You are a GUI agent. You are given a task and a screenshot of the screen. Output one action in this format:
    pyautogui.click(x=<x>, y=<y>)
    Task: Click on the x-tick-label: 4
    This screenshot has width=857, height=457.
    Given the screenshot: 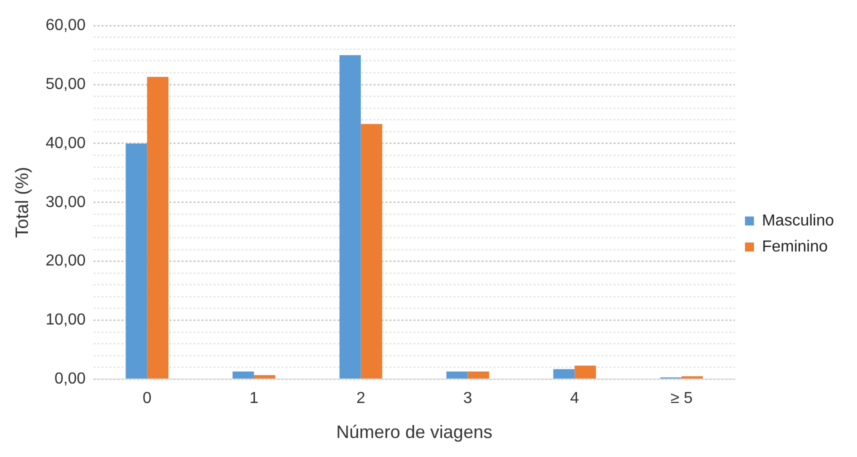 What is the action you would take?
    pyautogui.click(x=575, y=399)
    